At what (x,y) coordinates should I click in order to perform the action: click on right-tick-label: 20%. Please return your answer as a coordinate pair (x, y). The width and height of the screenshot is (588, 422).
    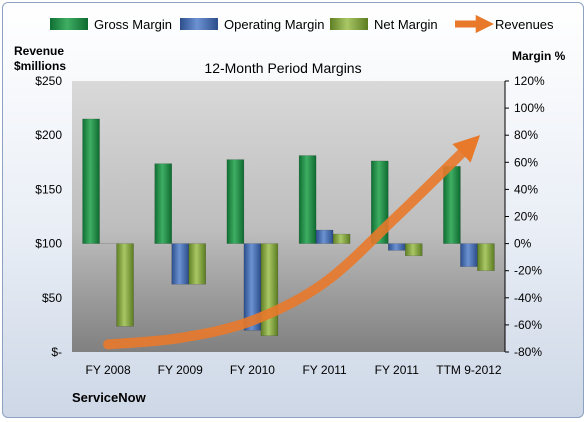
    Looking at the image, I should click on (526, 217).